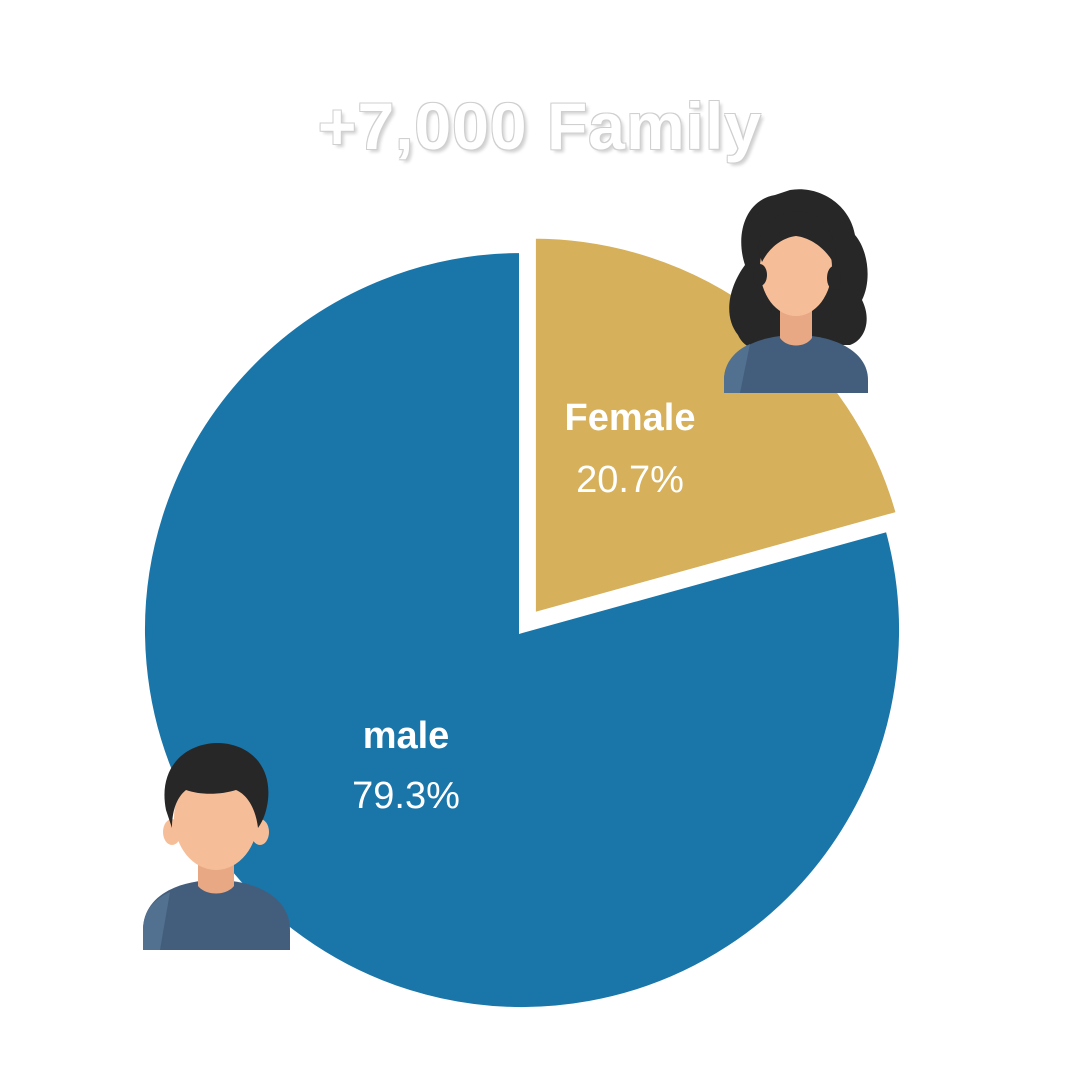 The width and height of the screenshot is (1080, 1080). Describe the element at coordinates (406, 736) in the screenshot. I see `slice-label-male: male` at that location.